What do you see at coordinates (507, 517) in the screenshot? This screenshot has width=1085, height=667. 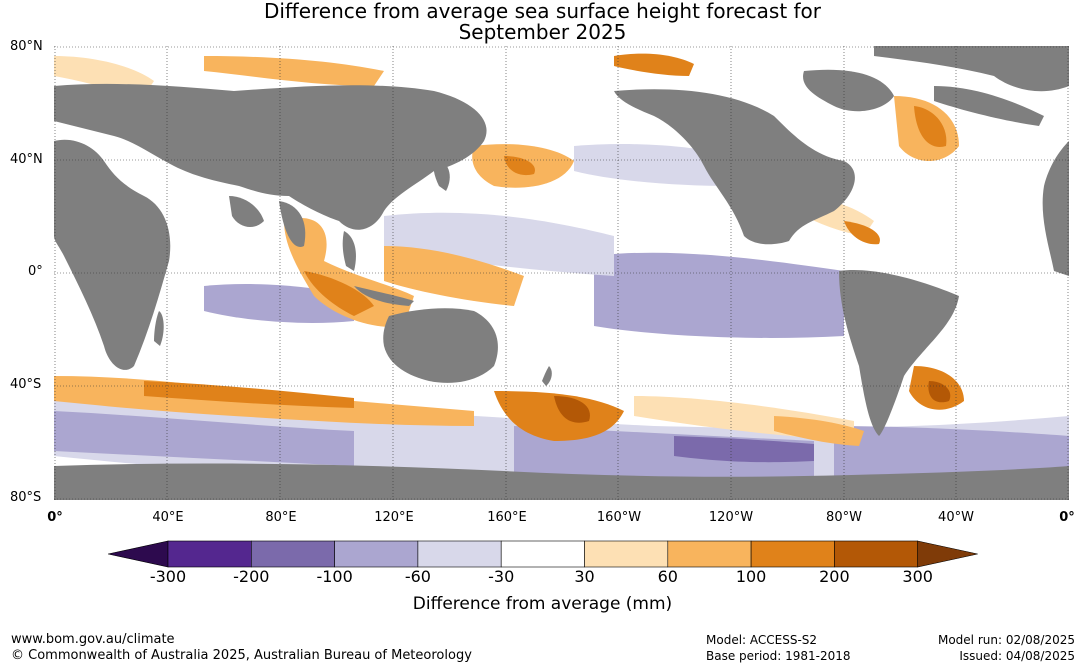 I see `lon-label-160e: 160°E` at bounding box center [507, 517].